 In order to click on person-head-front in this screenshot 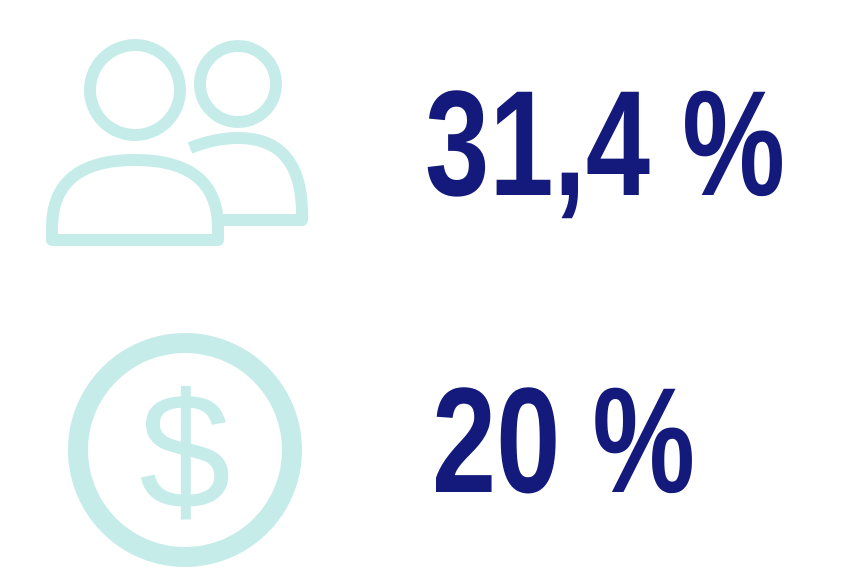, I will do `click(135, 90)`.